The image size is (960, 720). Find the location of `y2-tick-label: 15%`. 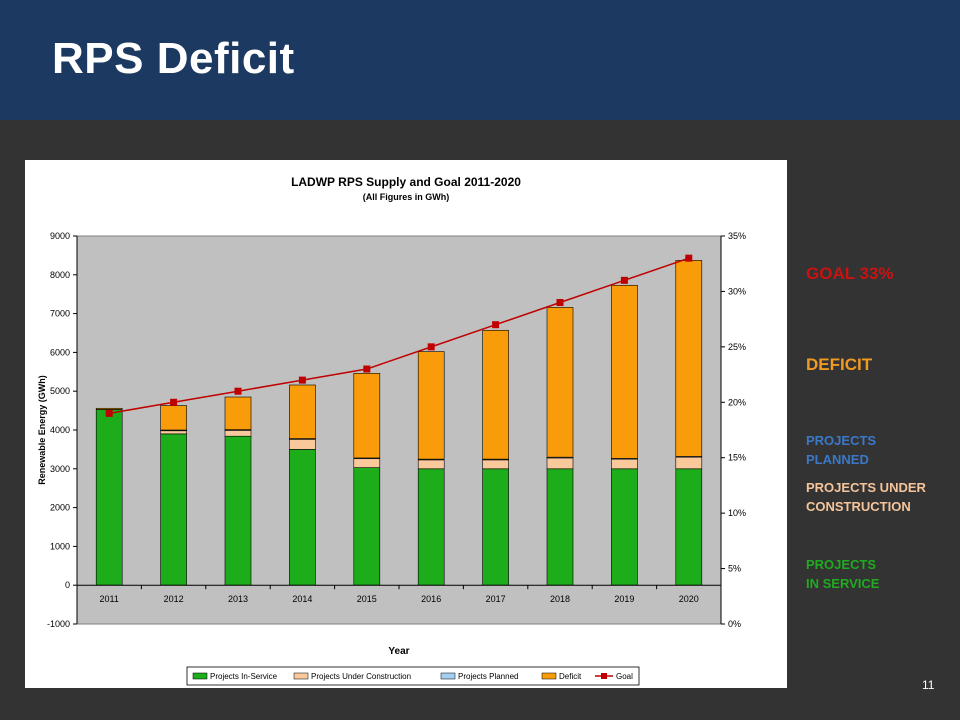

y2-tick-label: 15% is located at coordinates (737, 458).